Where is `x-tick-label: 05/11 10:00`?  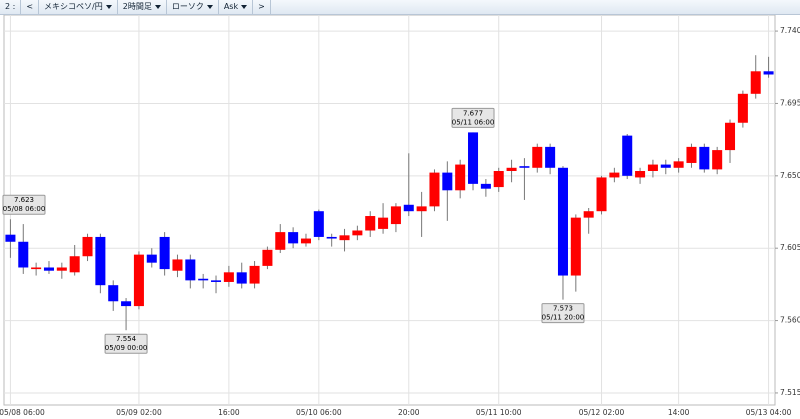
x-tick-label: 05/11 10:00 is located at coordinates (499, 412).